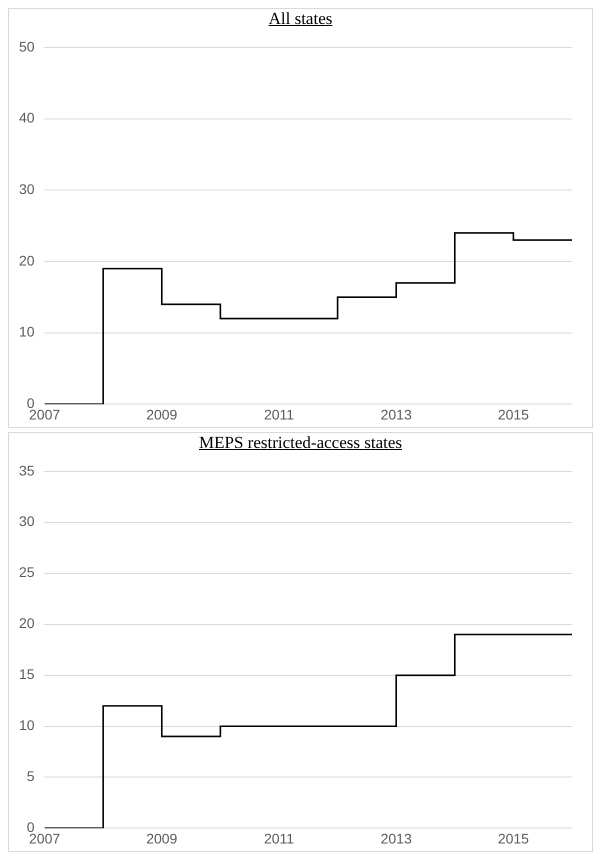  Describe the element at coordinates (26, 572) in the screenshot. I see `y-tick-label: 25` at that location.